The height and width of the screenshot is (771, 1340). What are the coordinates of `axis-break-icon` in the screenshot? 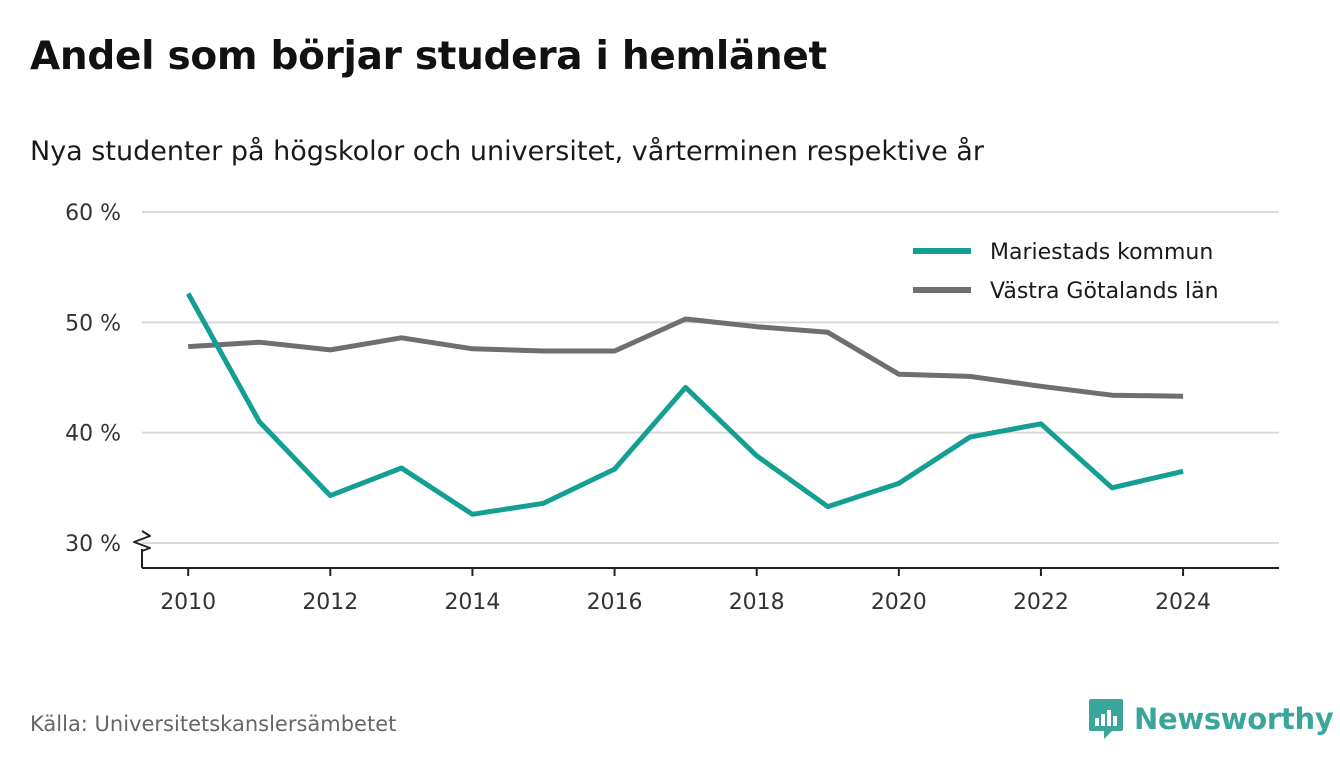 It's located at (142, 541).